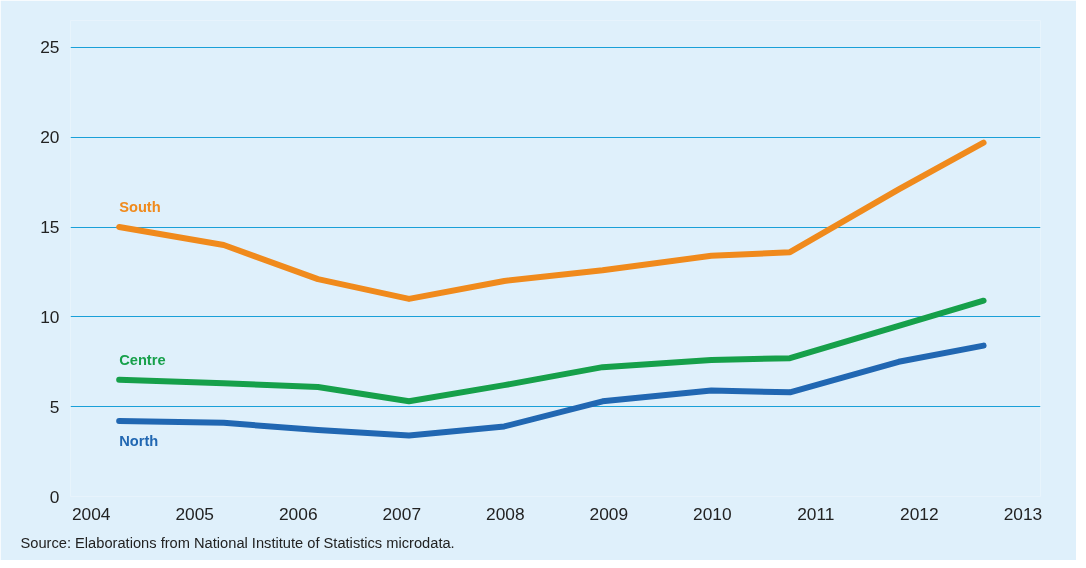 This screenshot has height=568, width=1086. What do you see at coordinates (195, 513) in the screenshot?
I see `x-tick-label: 2005` at bounding box center [195, 513].